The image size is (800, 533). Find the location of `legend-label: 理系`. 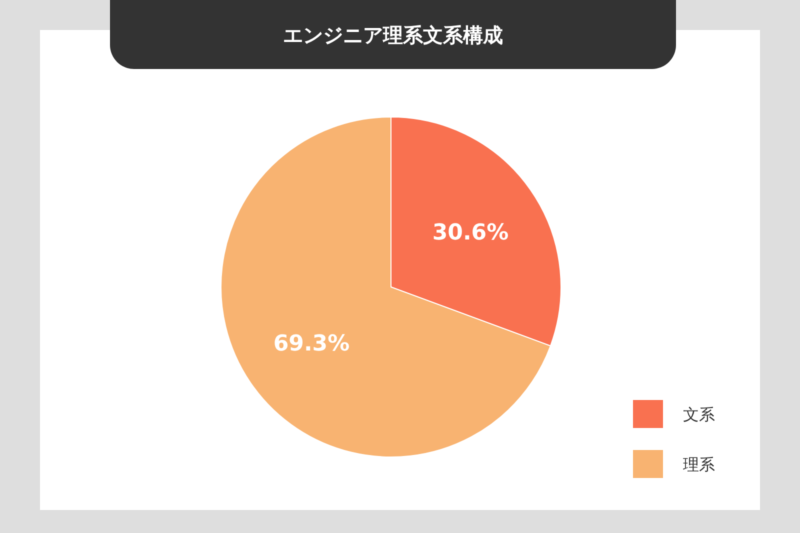

legend-label: 理系 is located at coordinates (699, 464).